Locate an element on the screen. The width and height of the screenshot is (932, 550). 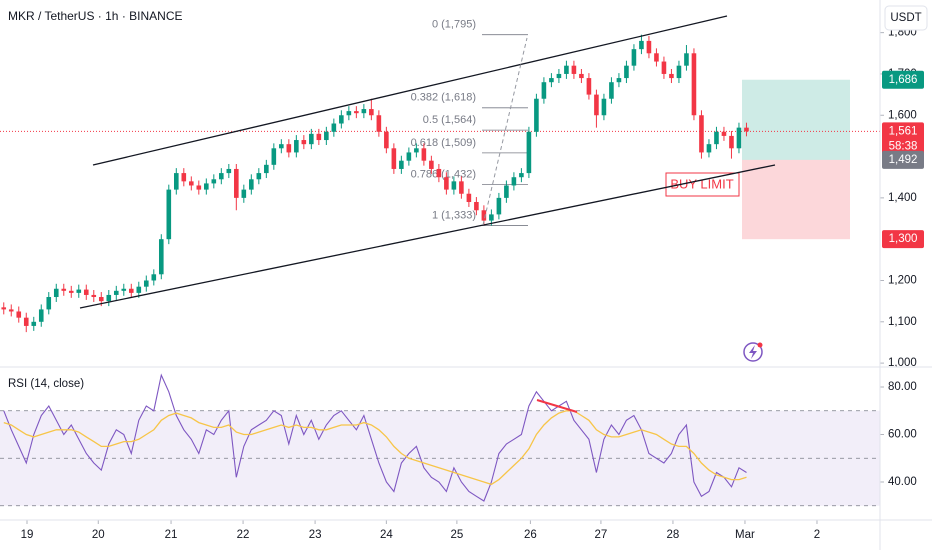
rsi-tick-label: 40.00 is located at coordinates (902, 482).